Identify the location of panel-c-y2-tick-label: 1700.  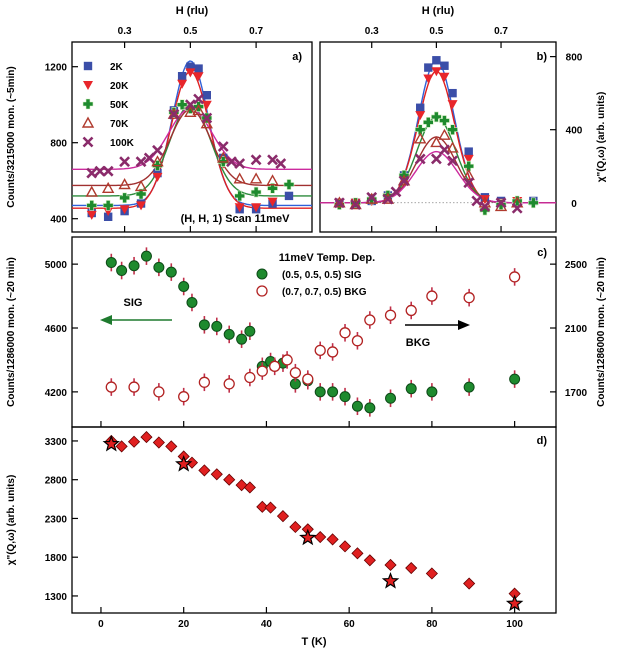
(576, 393).